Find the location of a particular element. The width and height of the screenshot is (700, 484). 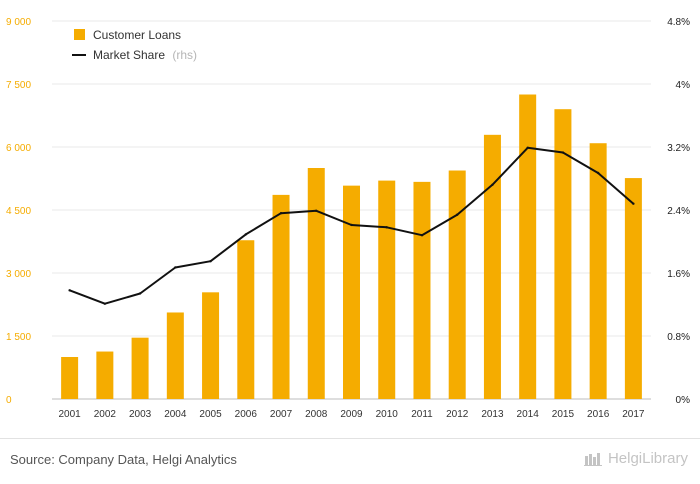

x-tick-label: 2007 is located at coordinates (281, 414).